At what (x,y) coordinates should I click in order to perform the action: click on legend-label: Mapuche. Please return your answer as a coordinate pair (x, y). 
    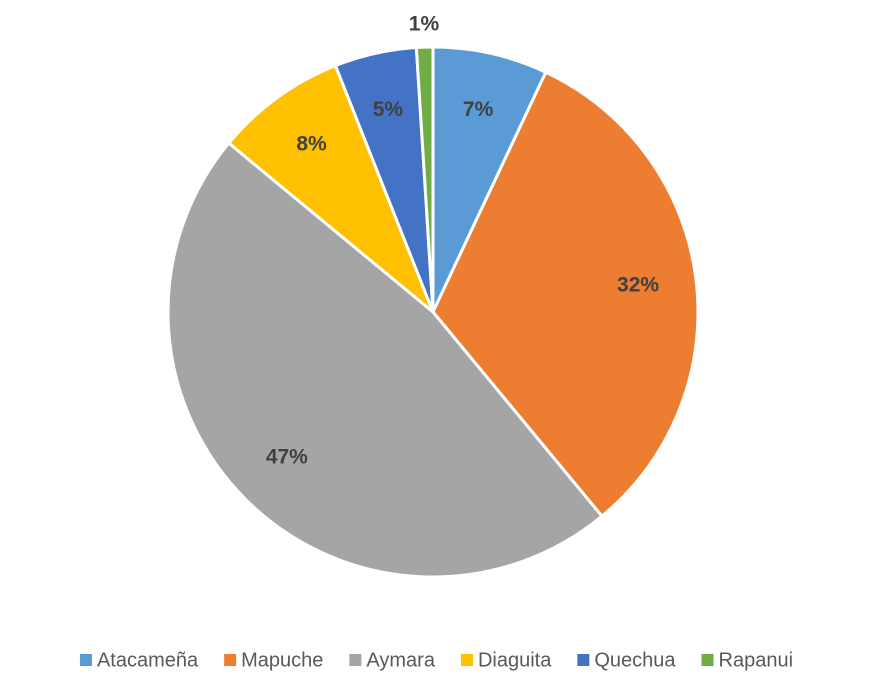
    Looking at the image, I should click on (282, 660).